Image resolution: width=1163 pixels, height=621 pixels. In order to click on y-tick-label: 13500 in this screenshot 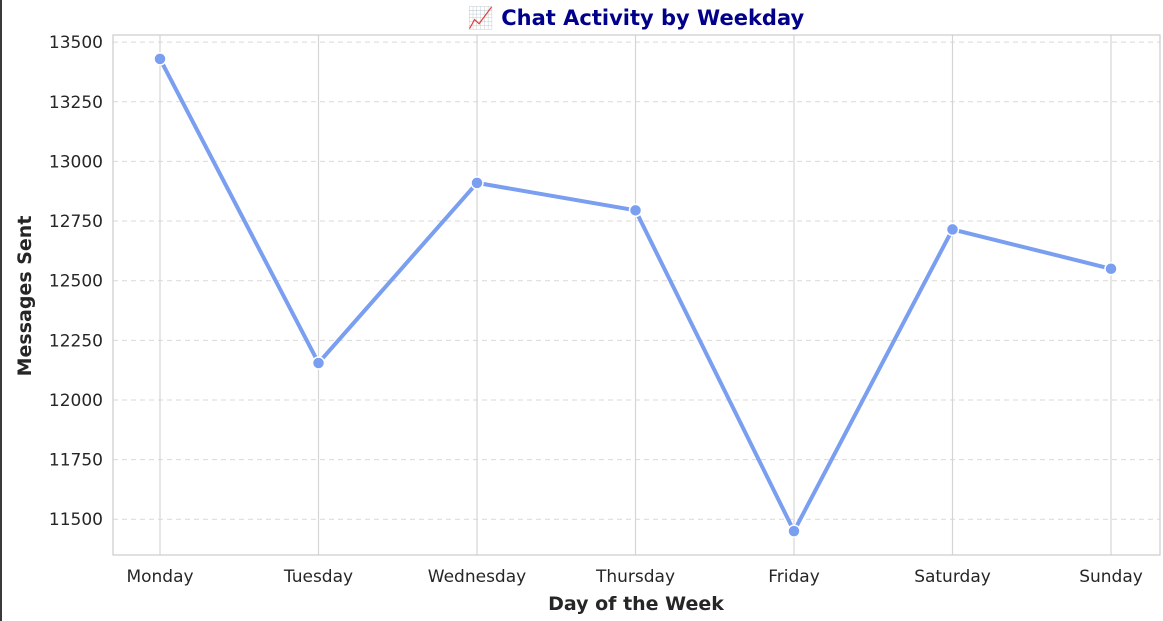, I will do `click(76, 43)`.